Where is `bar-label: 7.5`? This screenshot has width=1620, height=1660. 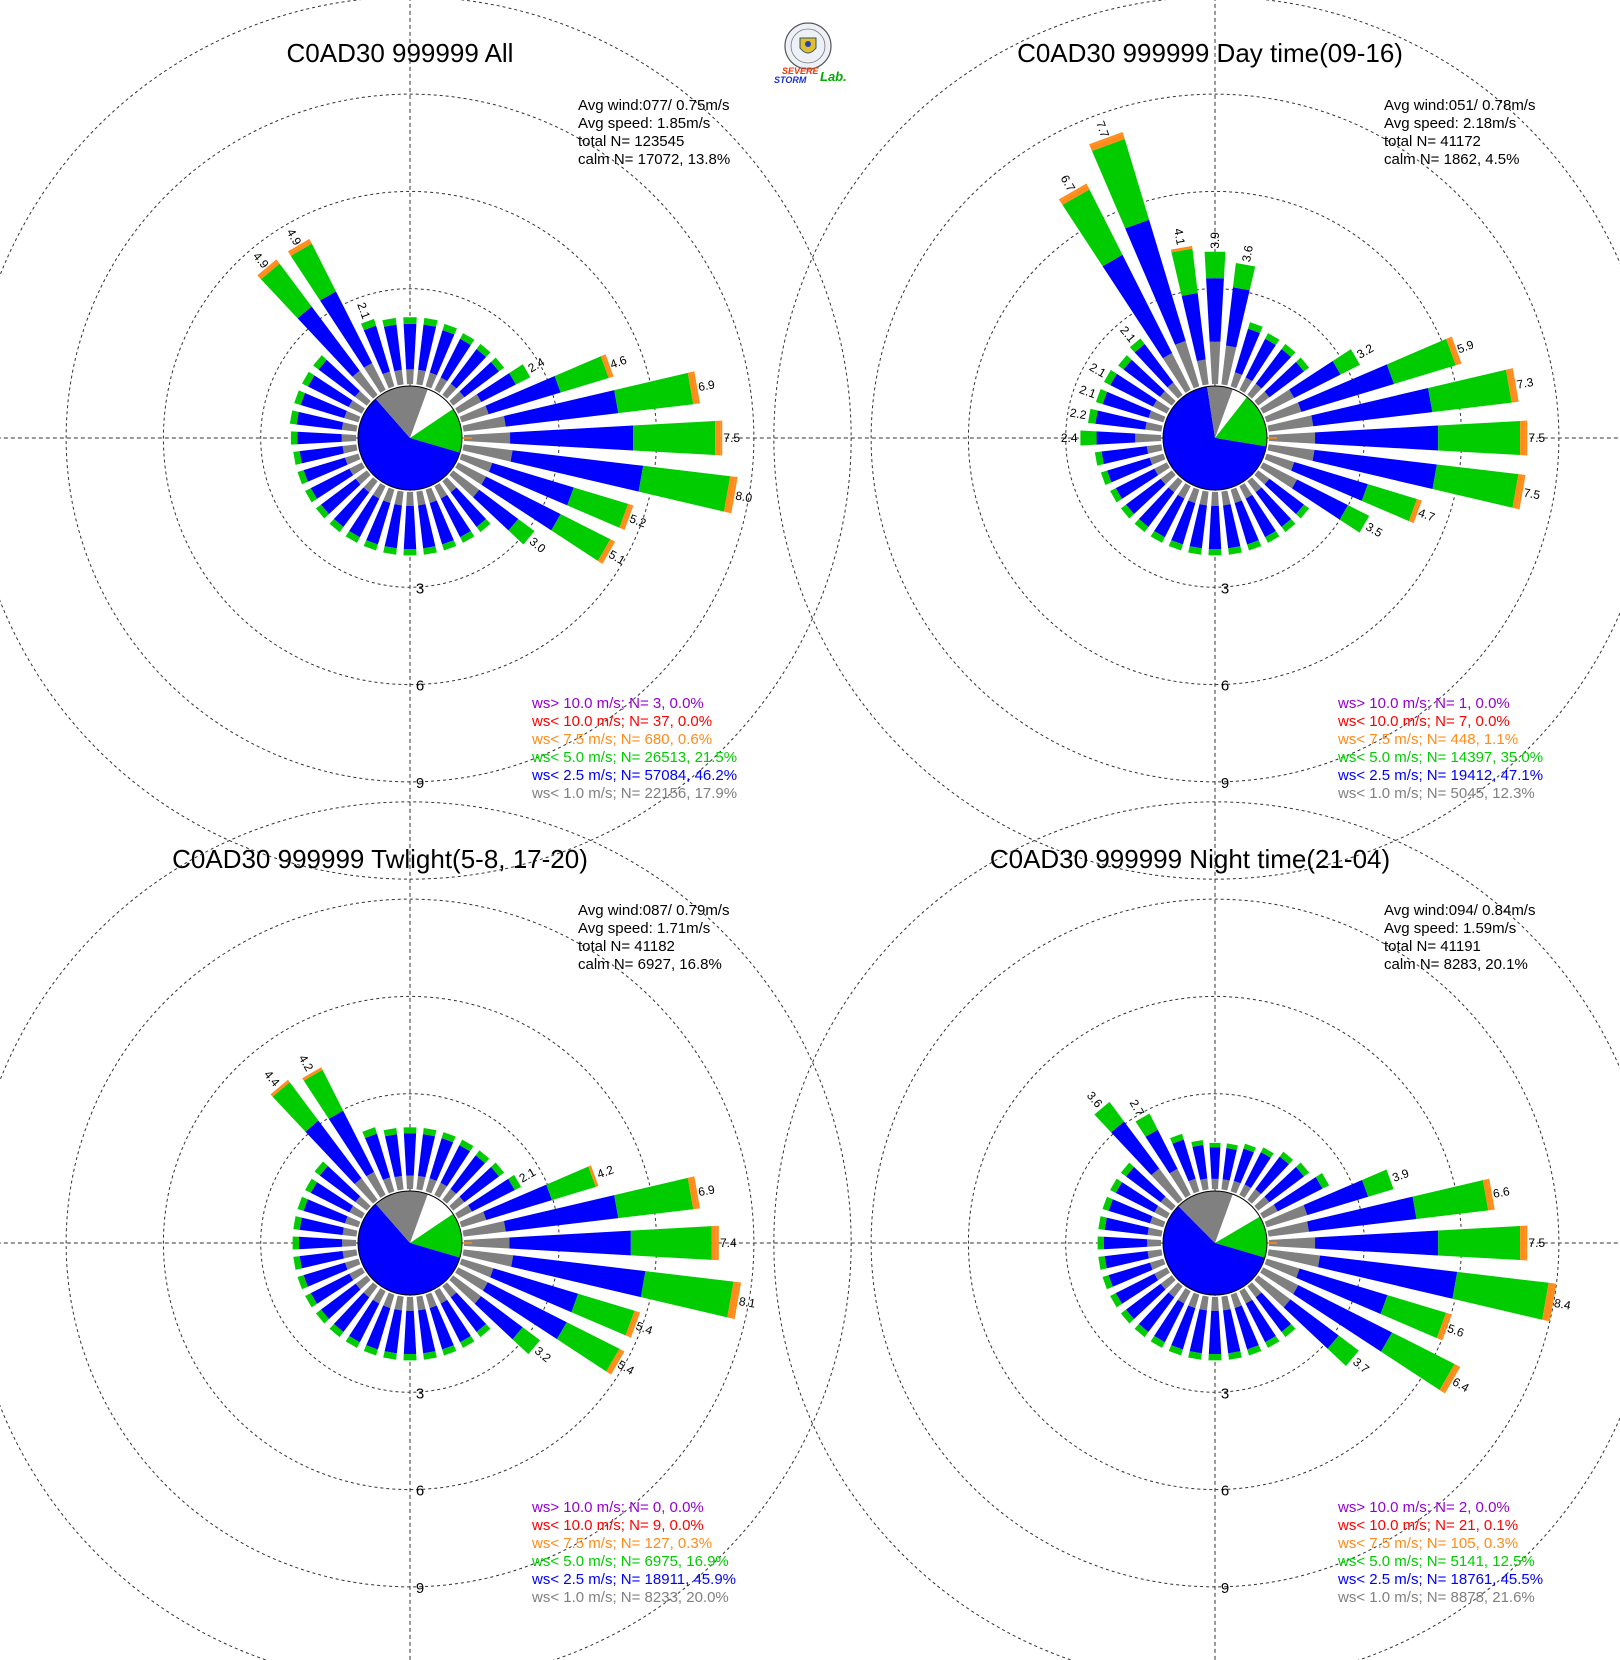
bar-label: 7.5 is located at coordinates (1536, 1243).